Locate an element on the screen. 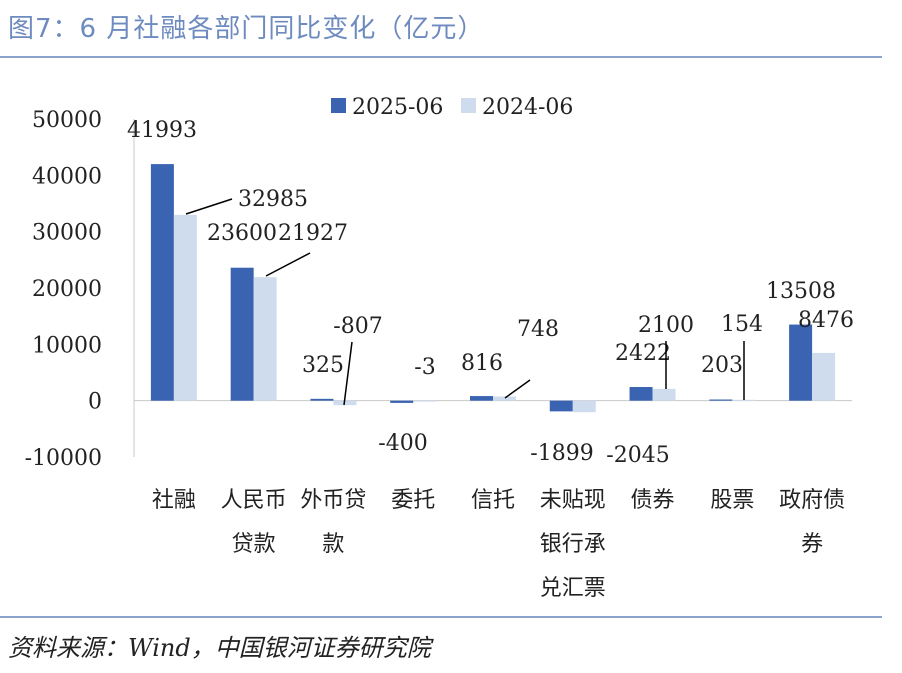 The image size is (902, 673). data-label-s1: 41993 is located at coordinates (162, 130).